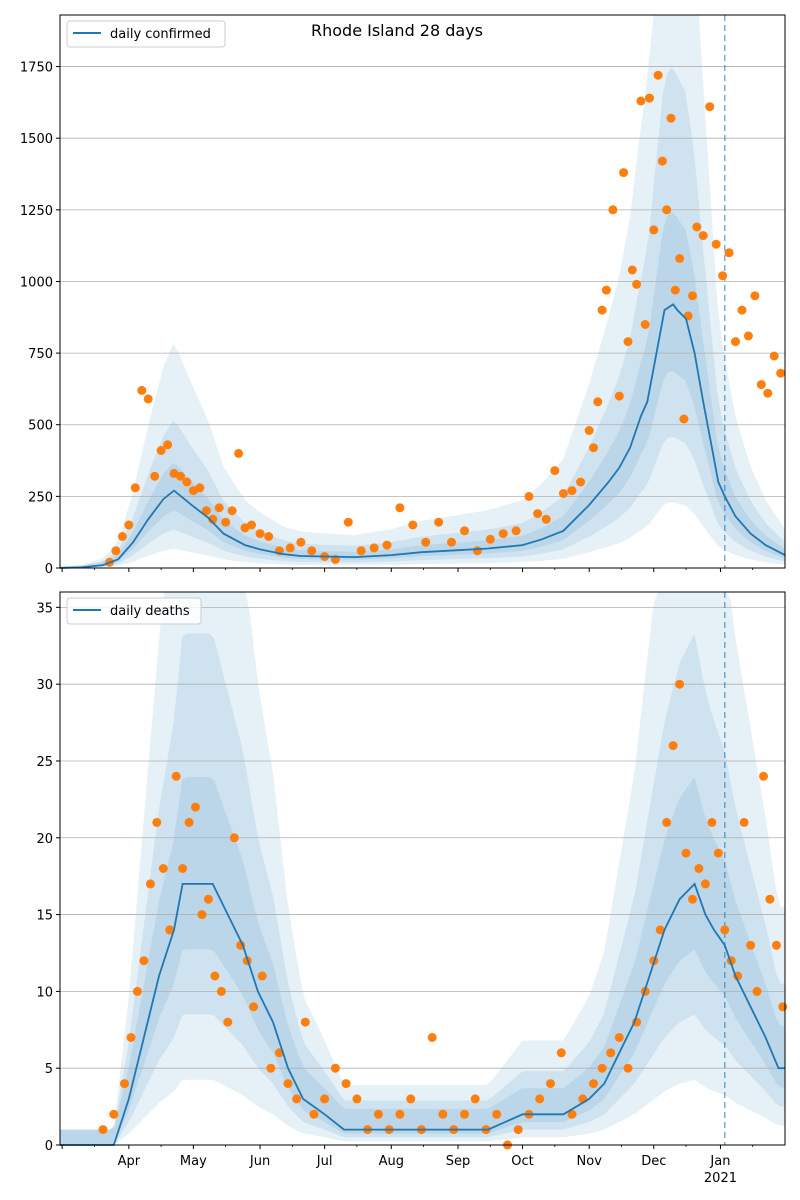 This screenshot has height=1200, width=800. What do you see at coordinates (719, 1161) in the screenshot?
I see `x-tick-label: Jan` at bounding box center [719, 1161].